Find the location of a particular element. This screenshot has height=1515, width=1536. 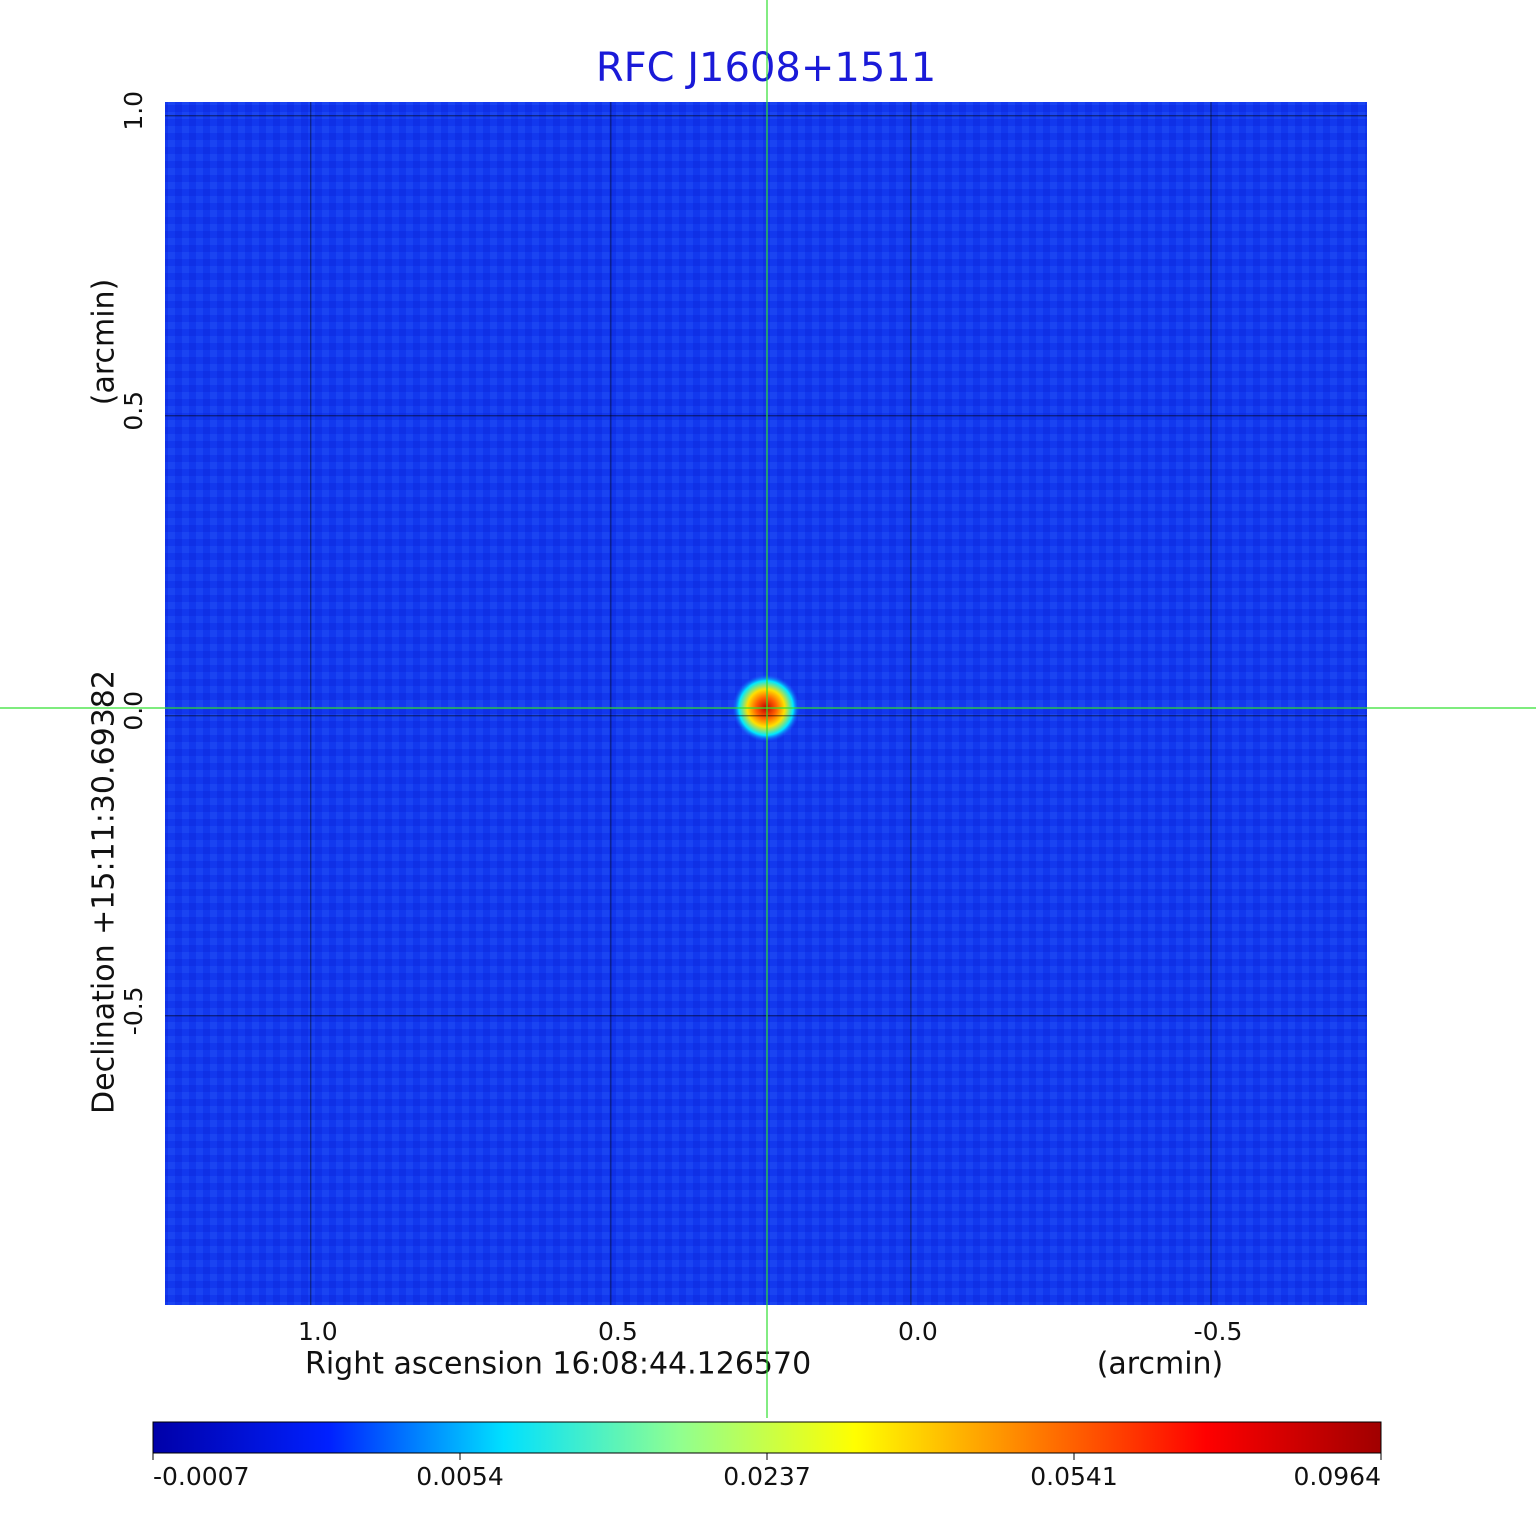

x-axis-unit: (arcmin) is located at coordinates (1160, 1364).